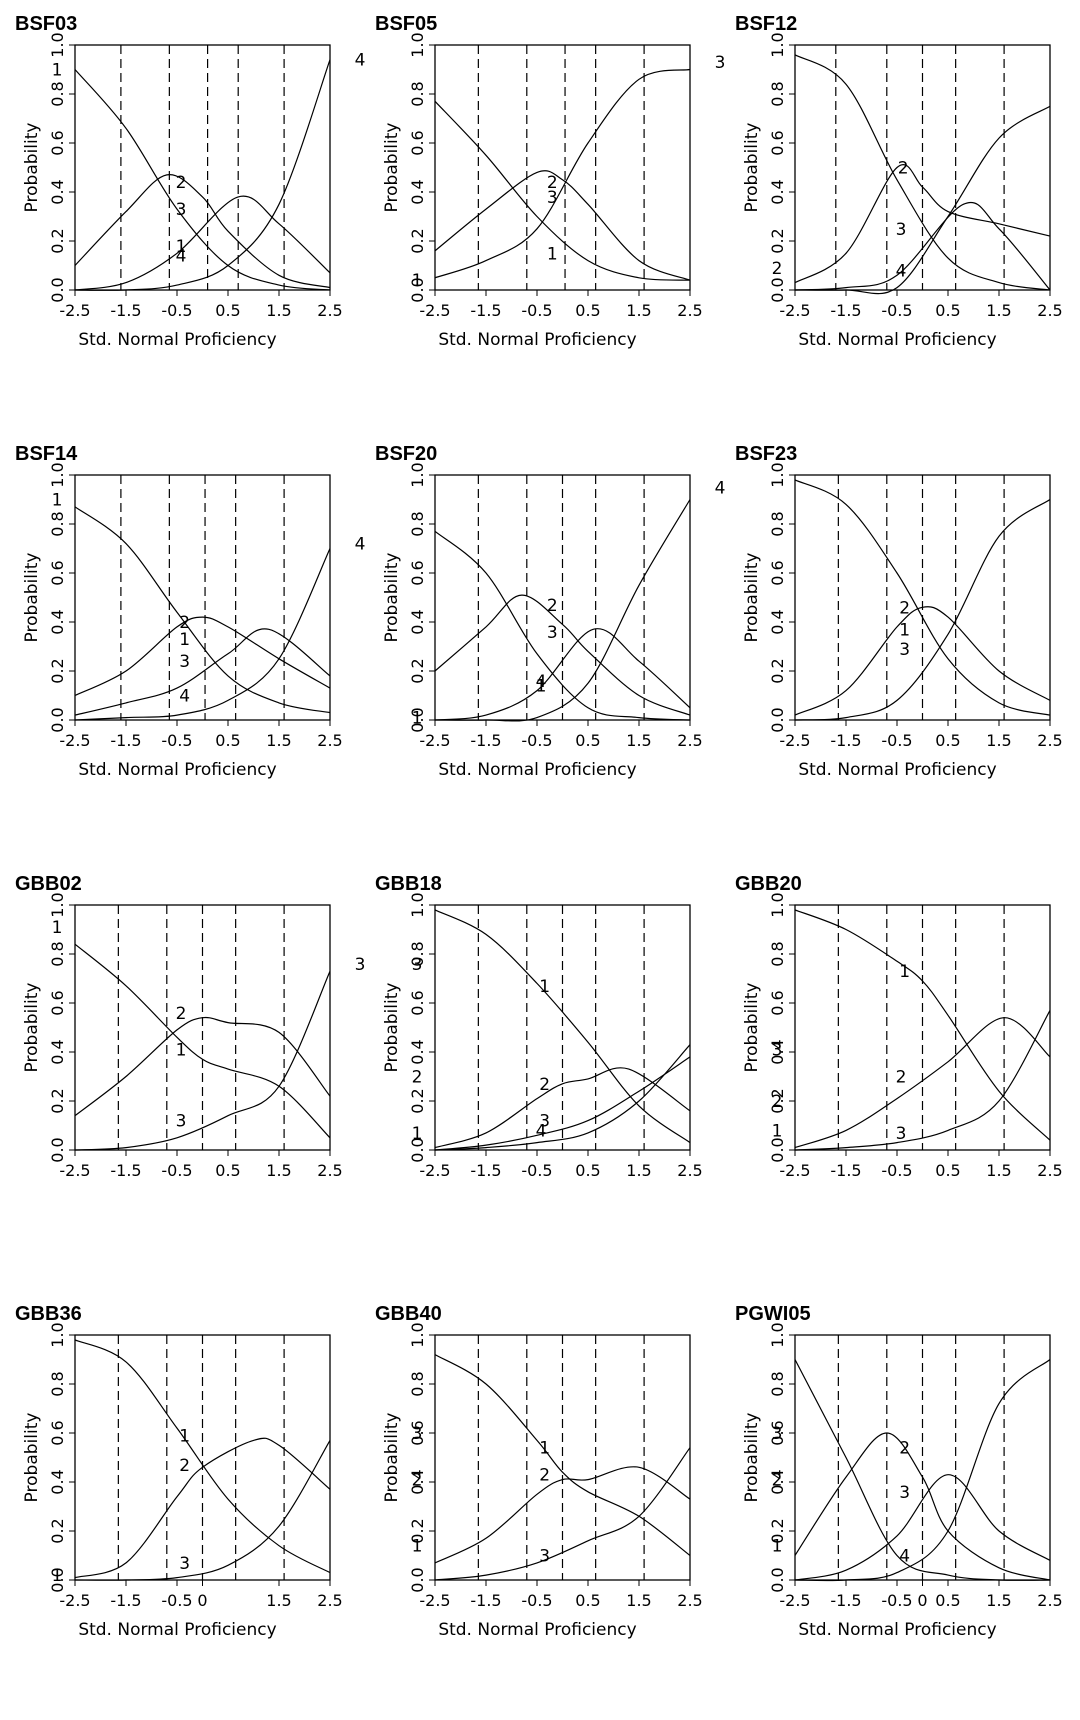  Describe the element at coordinates (48, 1314) in the screenshot. I see `chart-title: GBB36` at that location.